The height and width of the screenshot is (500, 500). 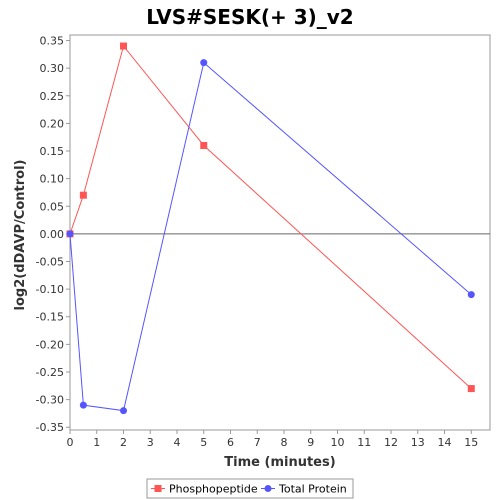 I want to click on x-tick-label: 11, so click(x=364, y=442).